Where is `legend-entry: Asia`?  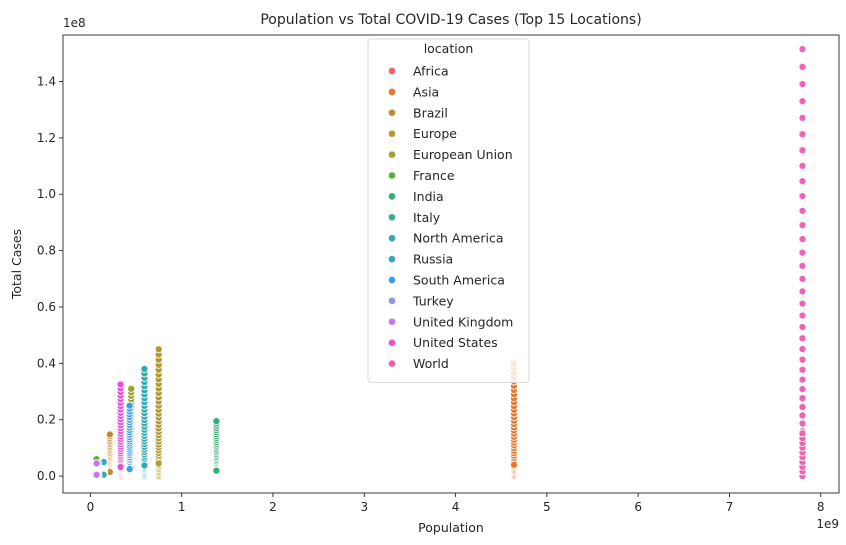 legend-entry: Asia is located at coordinates (426, 91).